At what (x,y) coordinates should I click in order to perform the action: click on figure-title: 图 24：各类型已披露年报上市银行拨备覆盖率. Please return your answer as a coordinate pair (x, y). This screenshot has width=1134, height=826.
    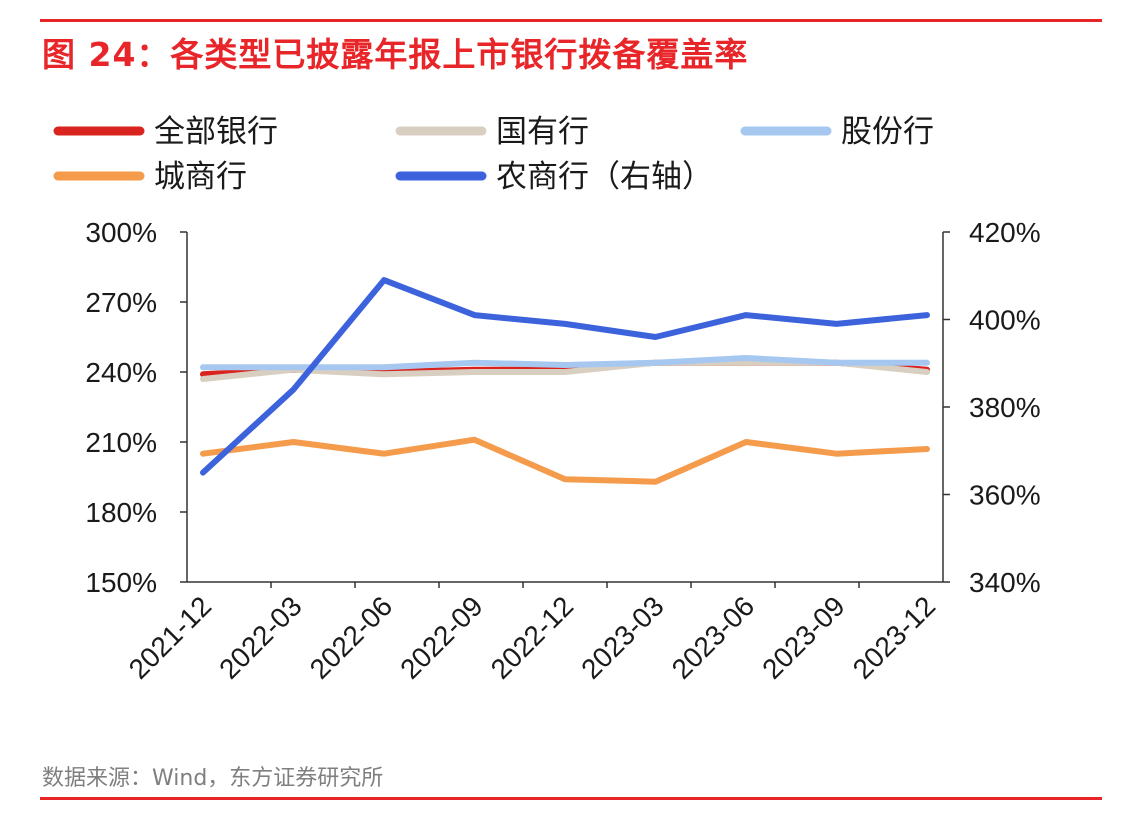
    Looking at the image, I should click on (395, 54).